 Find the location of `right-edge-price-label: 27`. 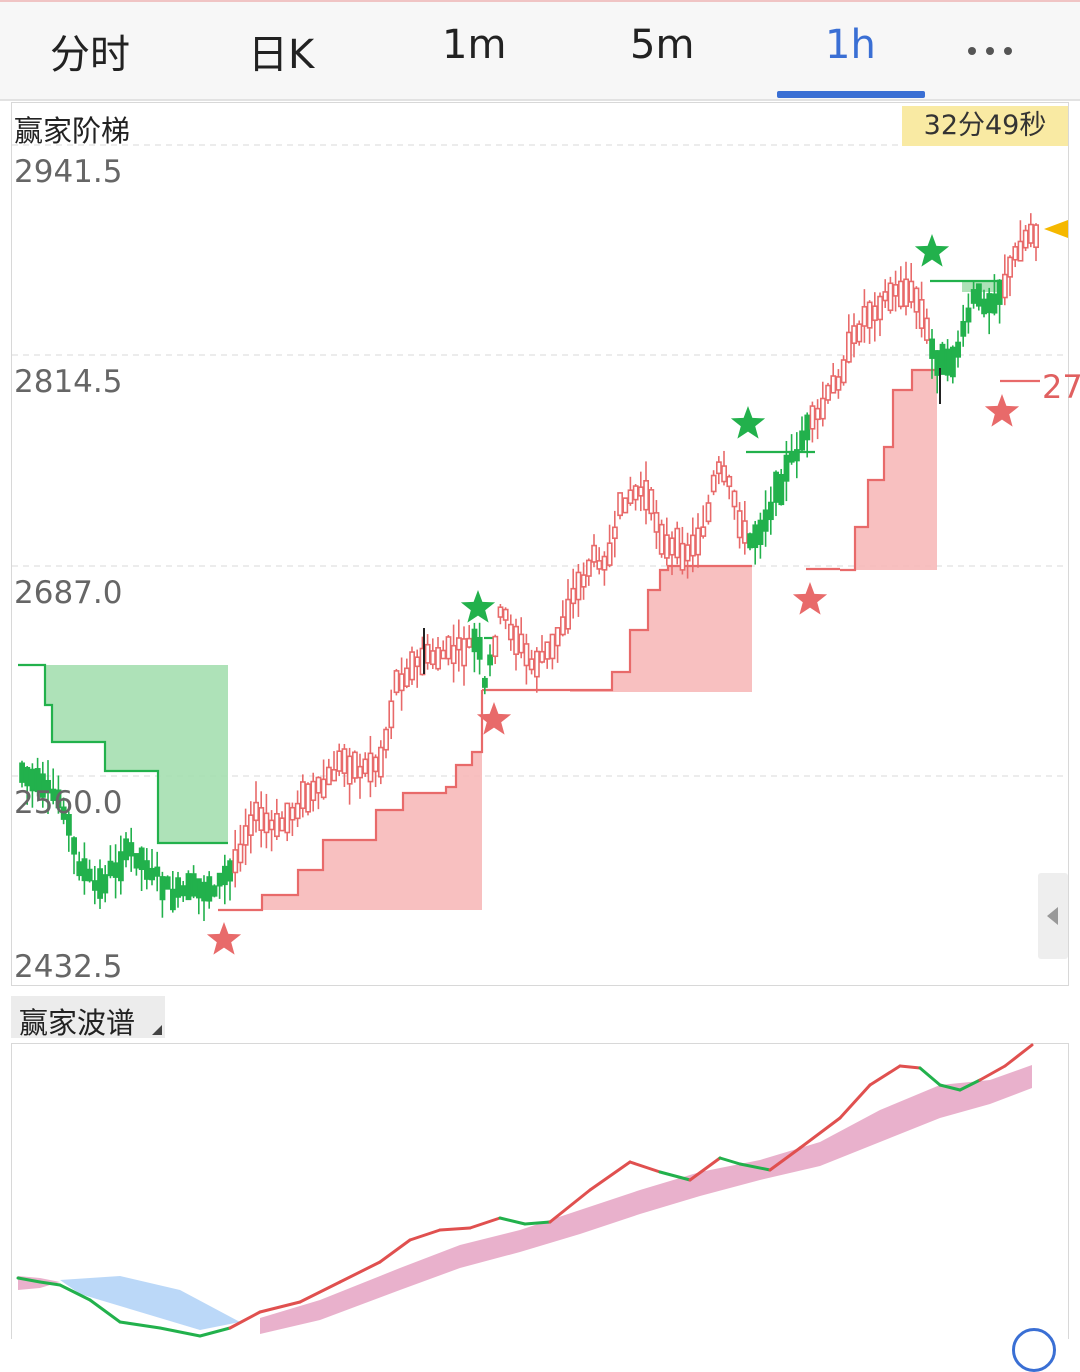

right-edge-price-label: 27 is located at coordinates (1061, 387).